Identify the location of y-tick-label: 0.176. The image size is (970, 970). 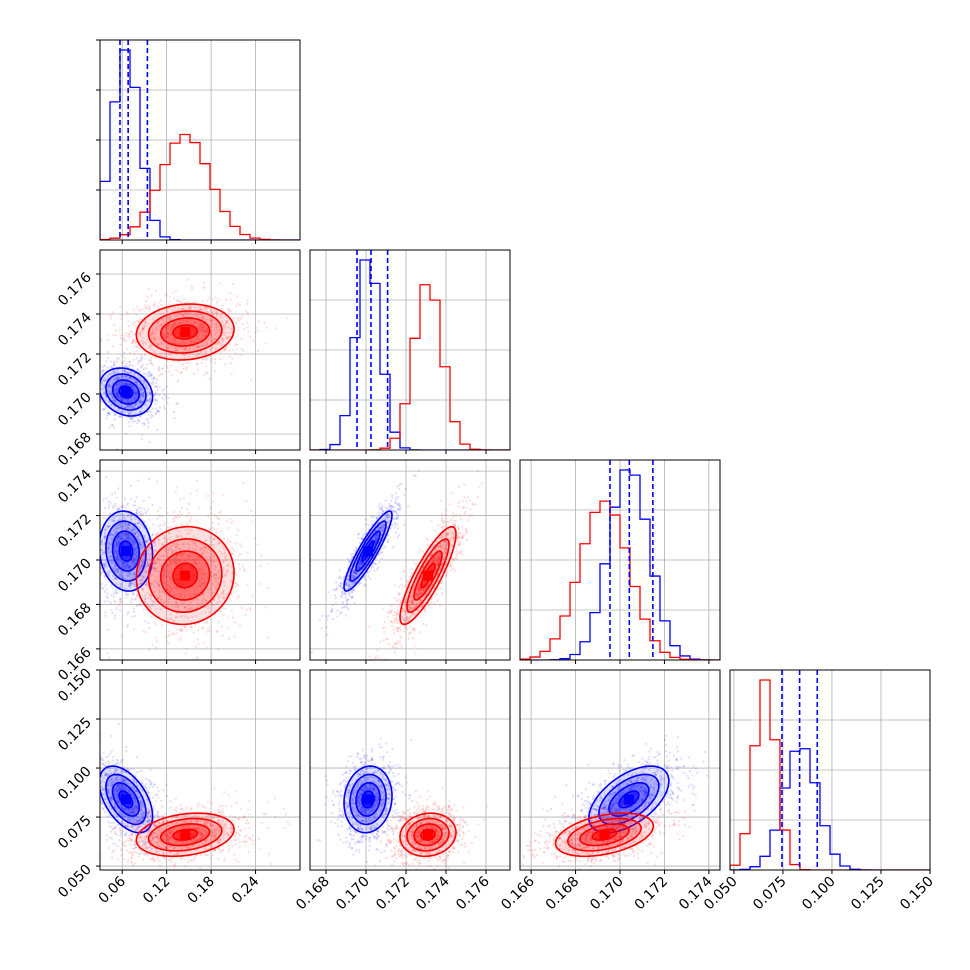
(75, 289).